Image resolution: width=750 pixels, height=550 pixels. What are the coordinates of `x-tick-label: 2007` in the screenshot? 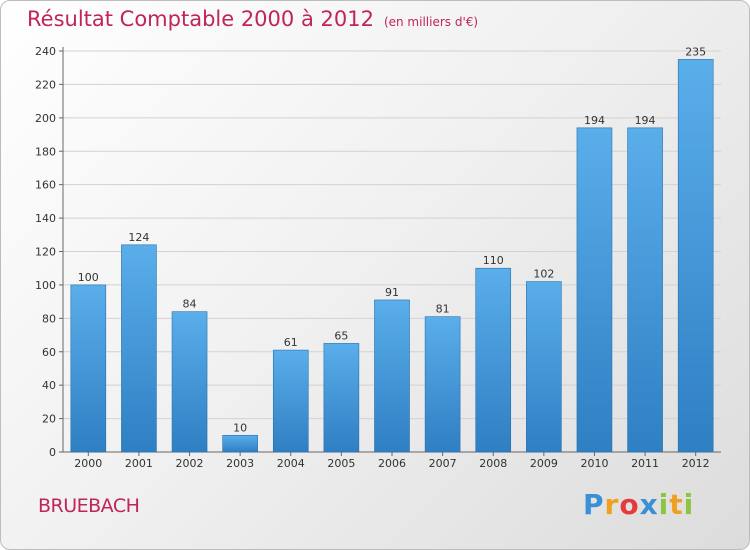 It's located at (443, 463).